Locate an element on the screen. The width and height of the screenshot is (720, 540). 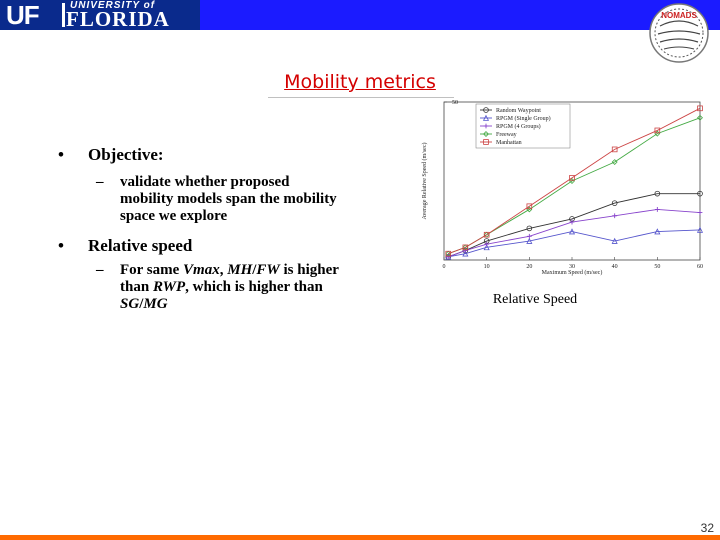
text-run-italic: FW is located at coordinates (268, 270).